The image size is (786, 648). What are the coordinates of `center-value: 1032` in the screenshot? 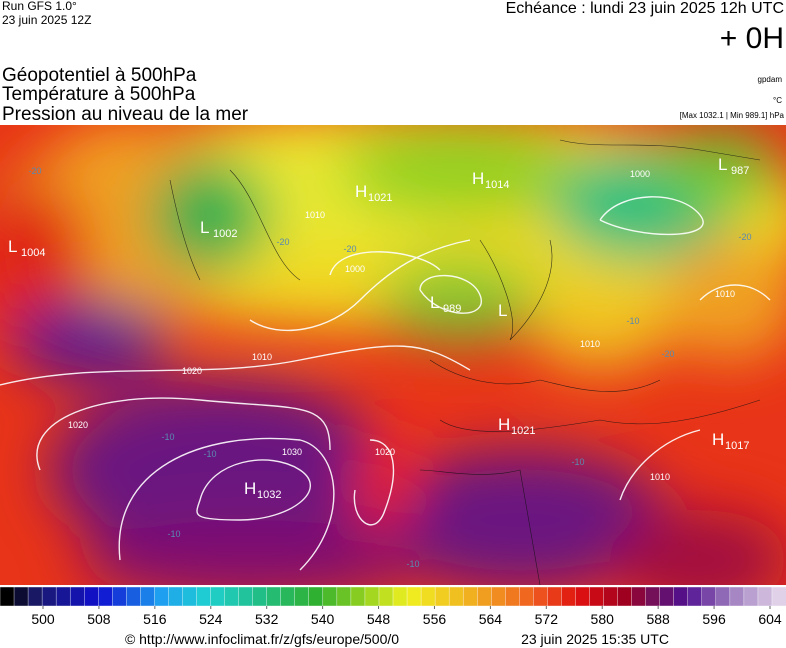 It's located at (269, 495).